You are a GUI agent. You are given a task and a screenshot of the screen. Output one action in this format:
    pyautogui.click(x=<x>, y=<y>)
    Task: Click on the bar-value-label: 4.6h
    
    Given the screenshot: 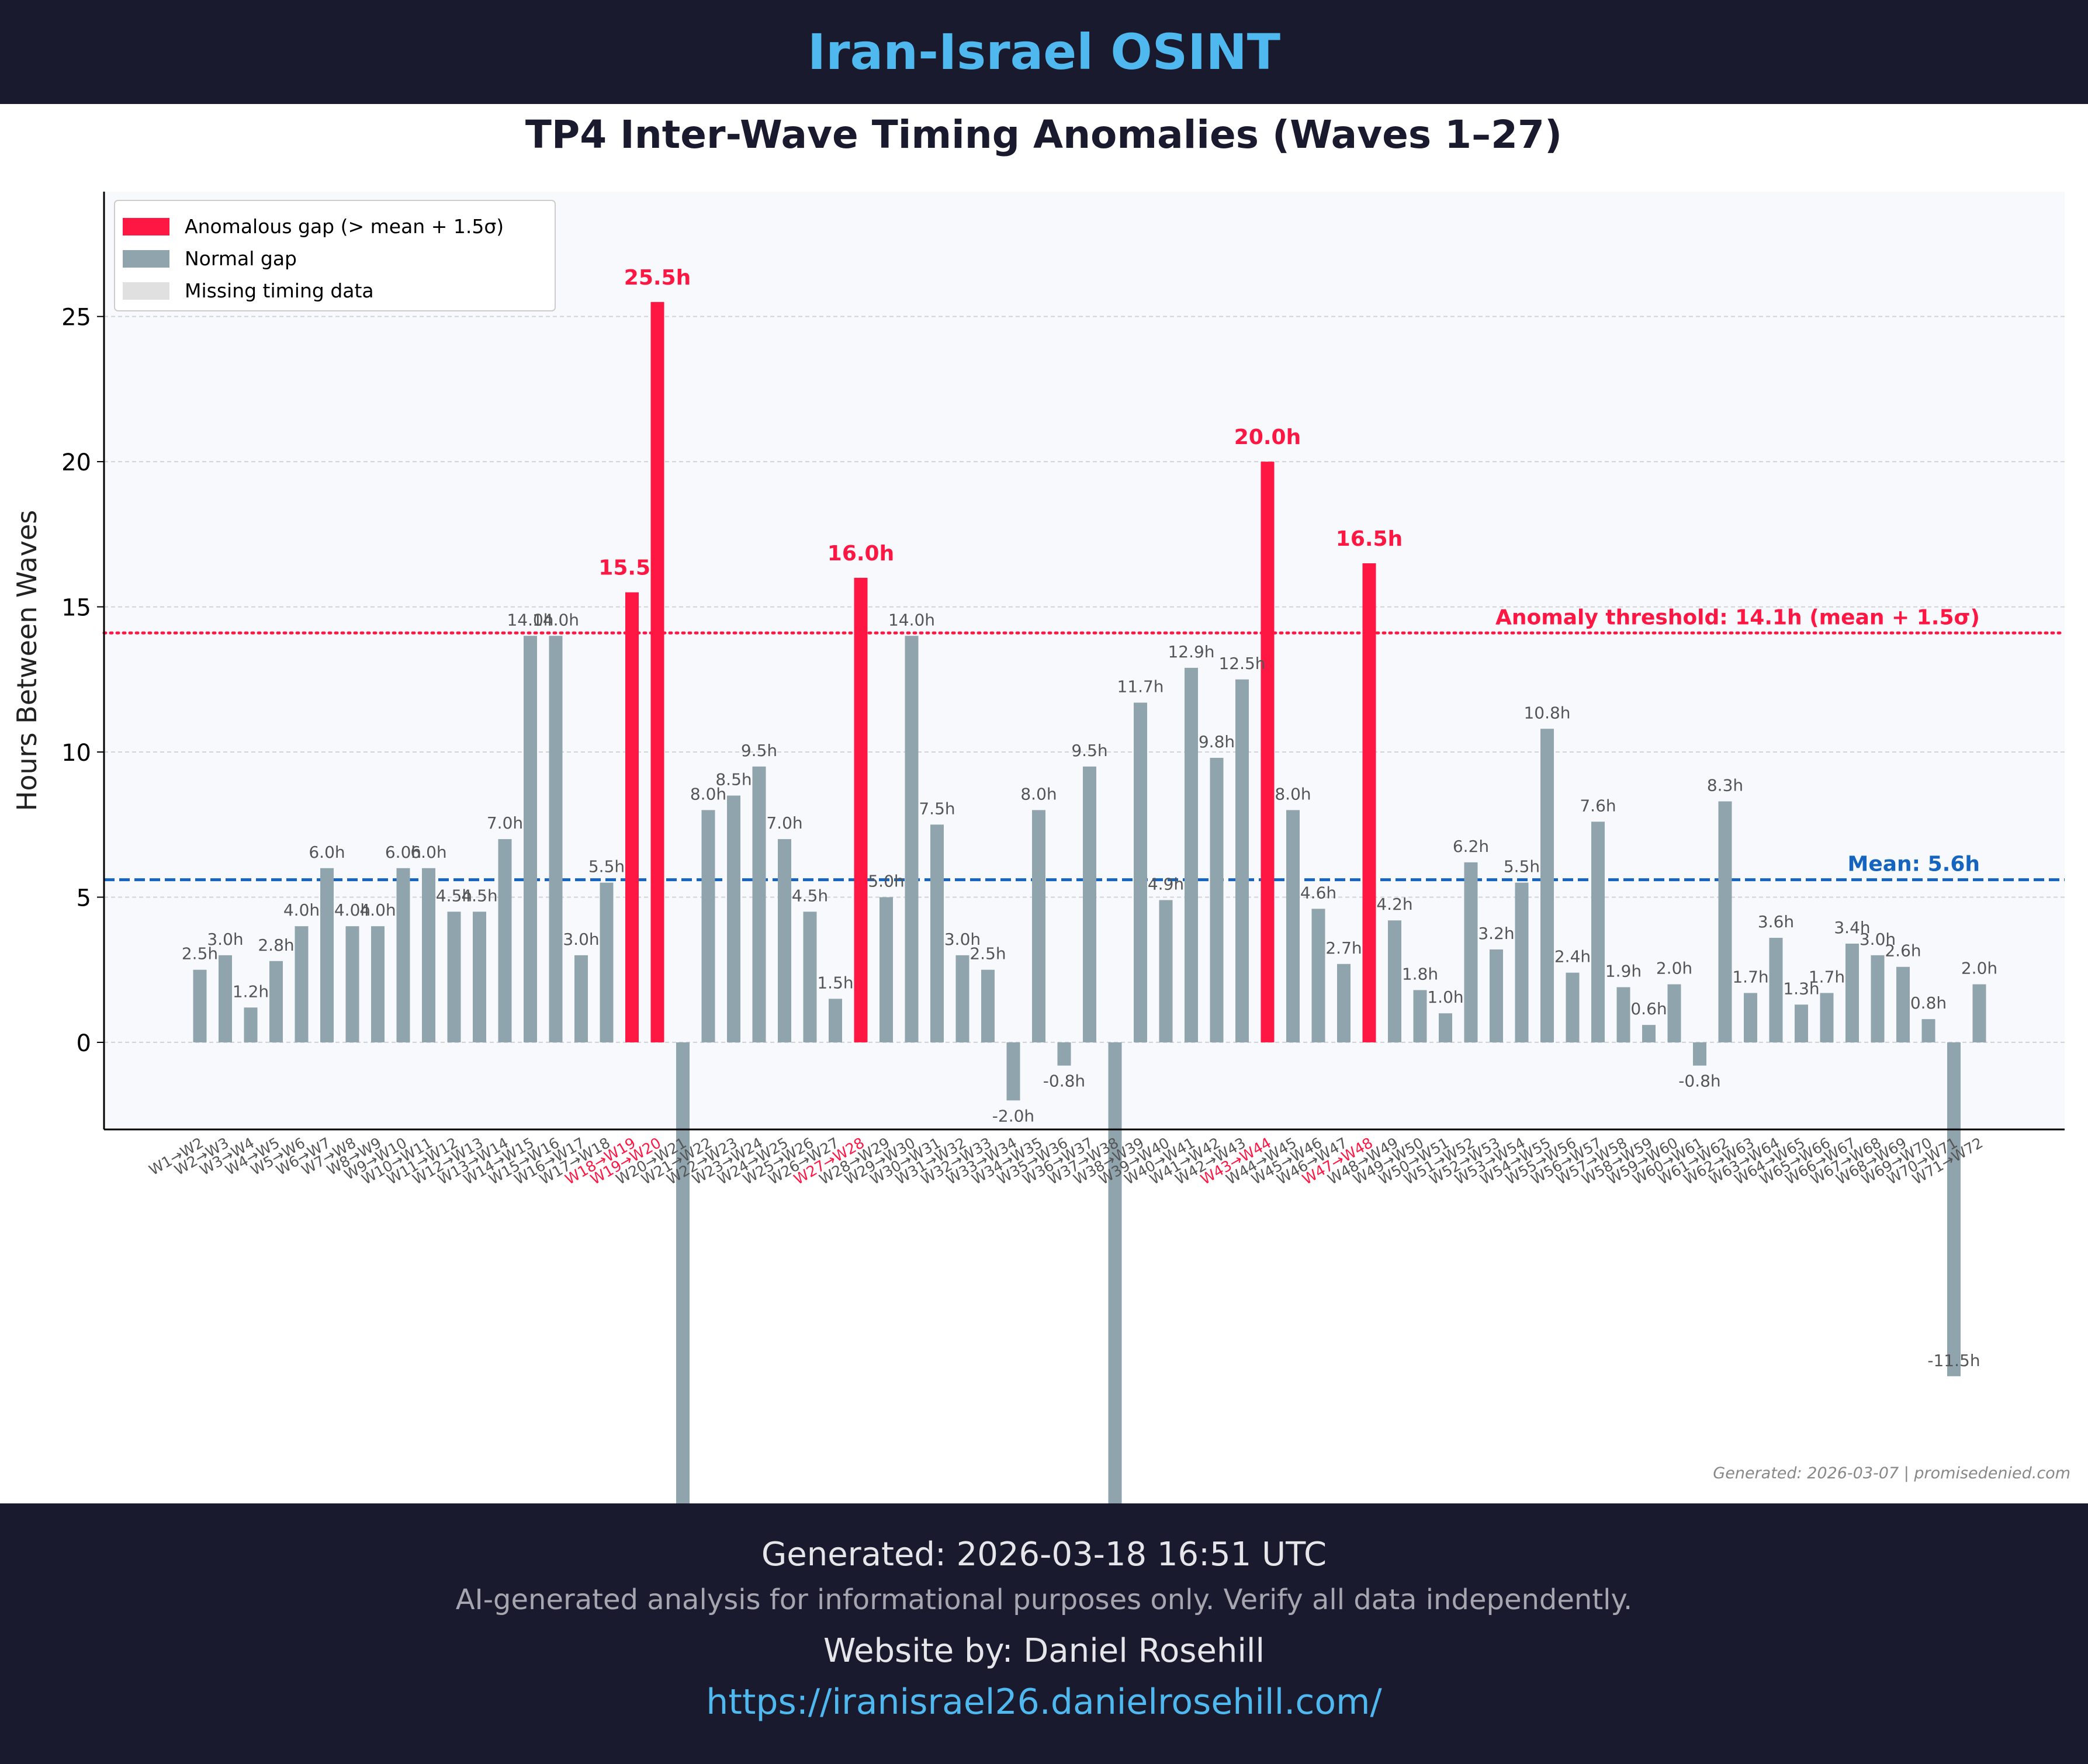 What is the action you would take?
    pyautogui.click(x=1318, y=892)
    